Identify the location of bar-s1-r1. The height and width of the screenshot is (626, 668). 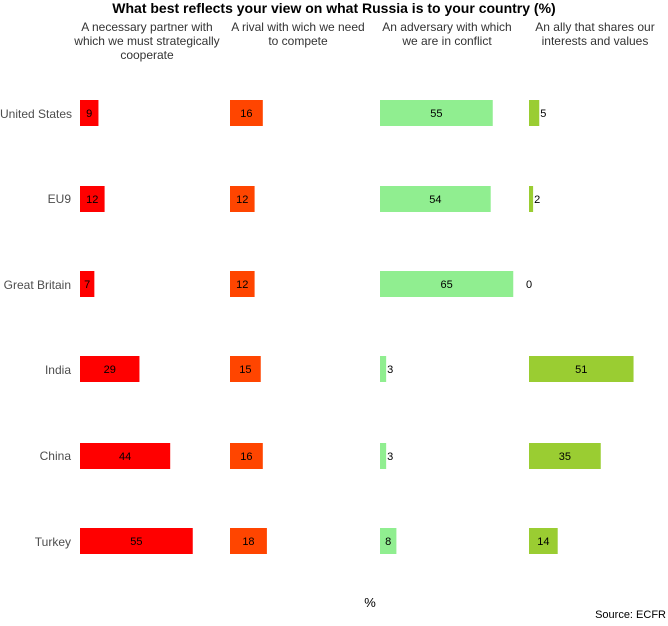
(242, 199).